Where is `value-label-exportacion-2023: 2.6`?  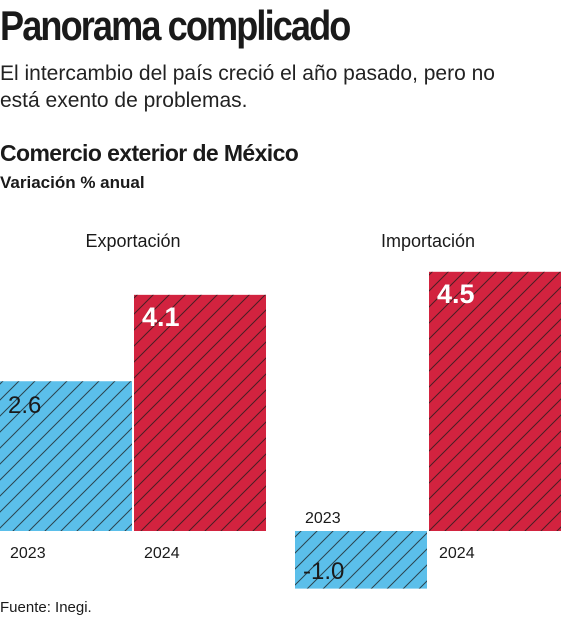 value-label-exportacion-2023: 2.6 is located at coordinates (24, 405).